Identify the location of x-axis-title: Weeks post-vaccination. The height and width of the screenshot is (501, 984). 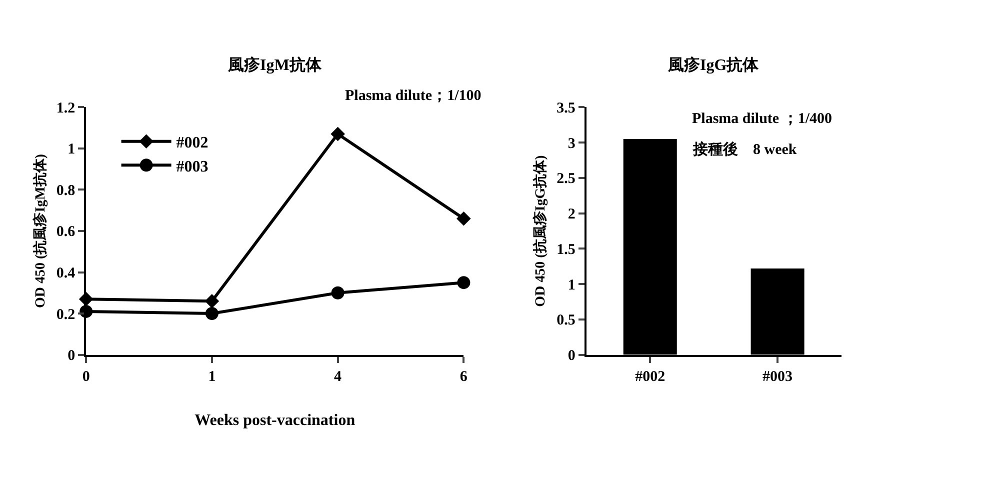
(275, 420).